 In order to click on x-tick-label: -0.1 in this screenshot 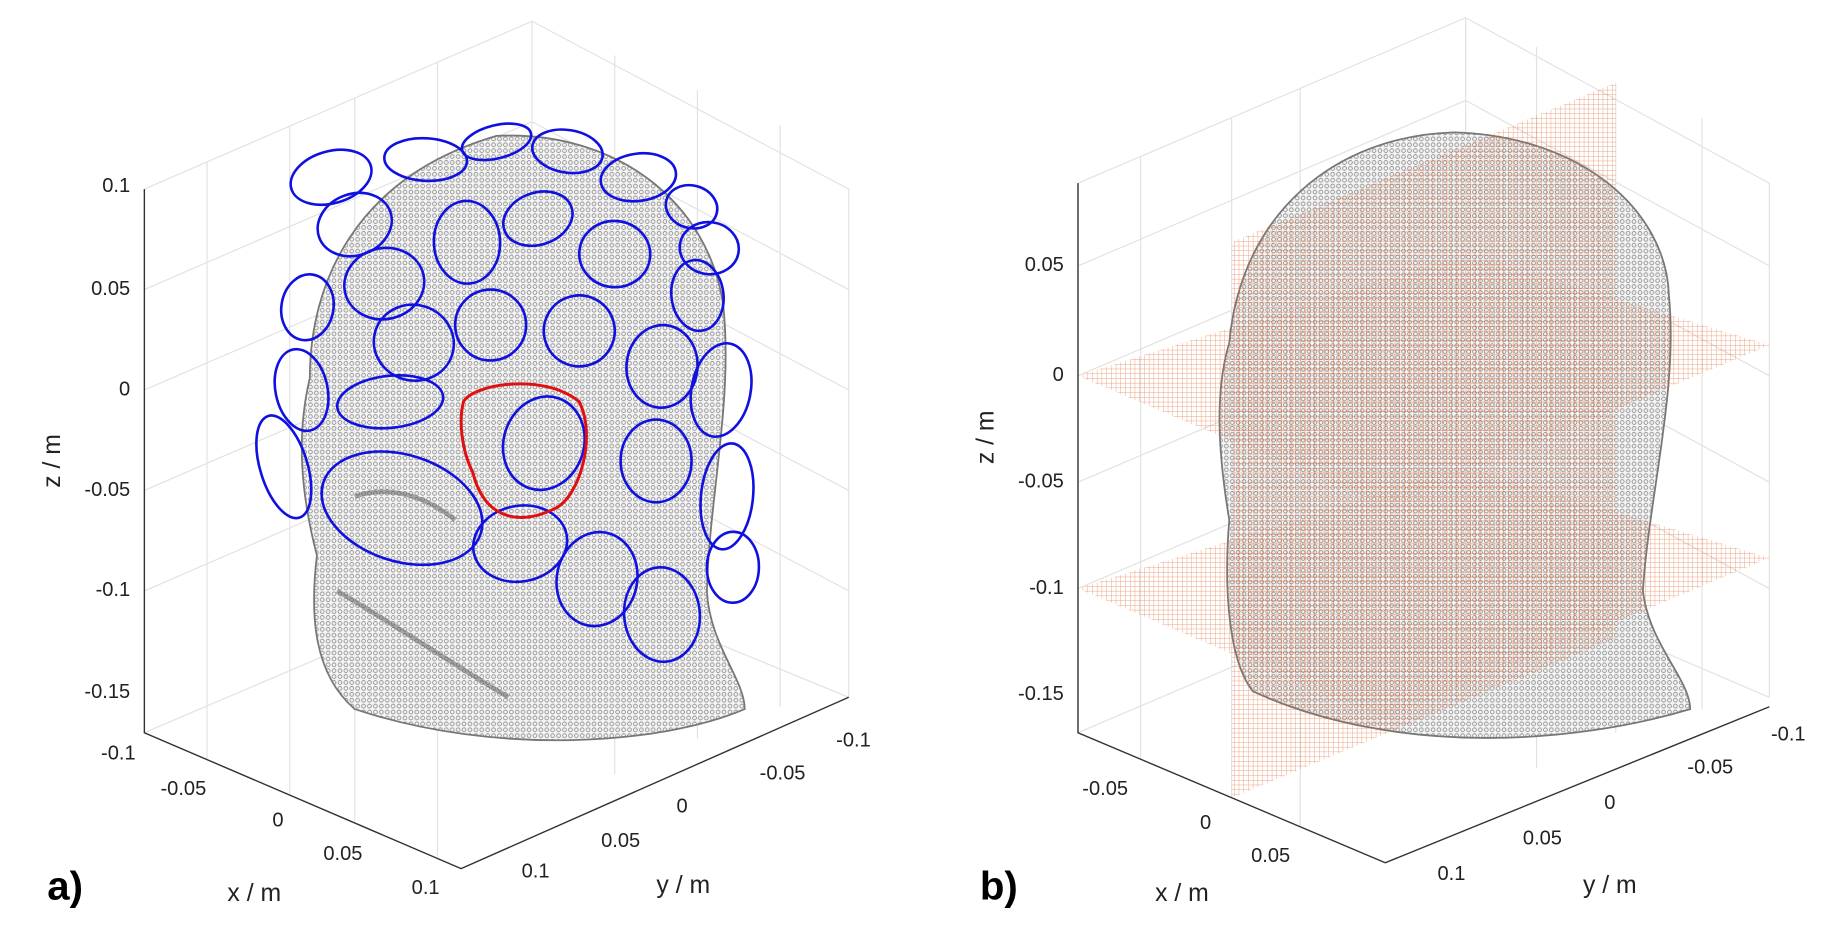, I will do `click(118, 753)`.